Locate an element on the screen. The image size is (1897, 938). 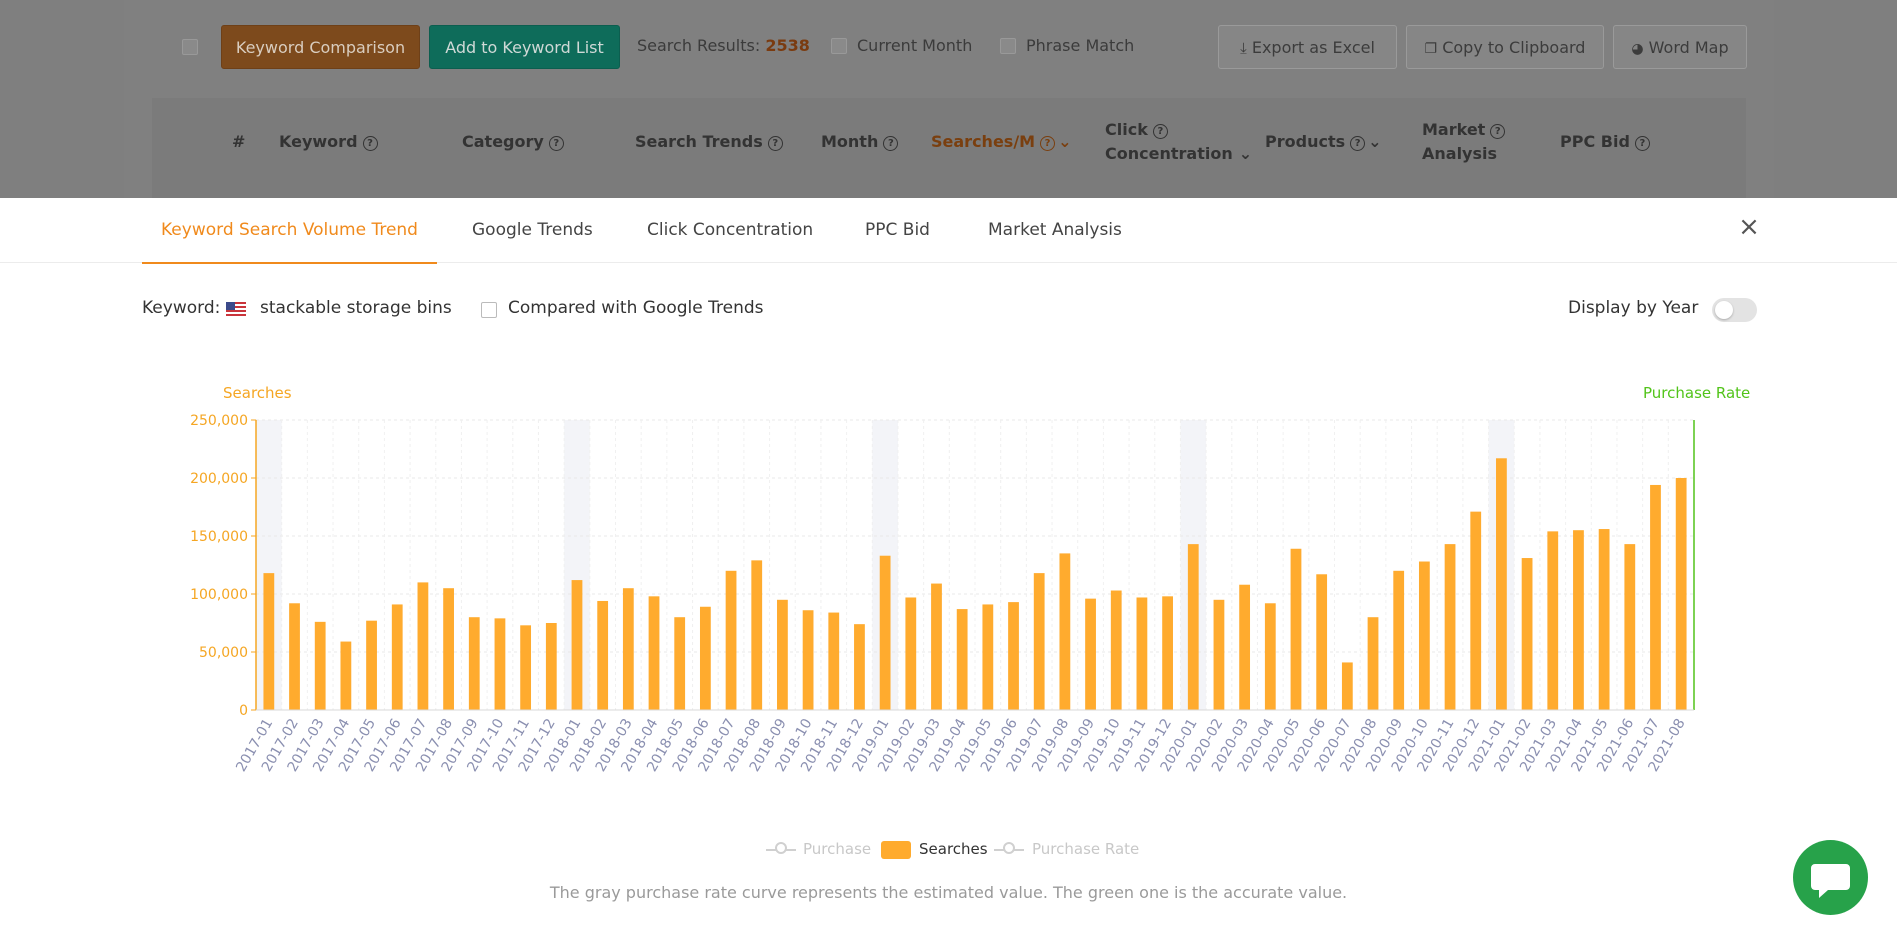
column-header-ppc-bid: PPC Bid? is located at coordinates (1605, 142).